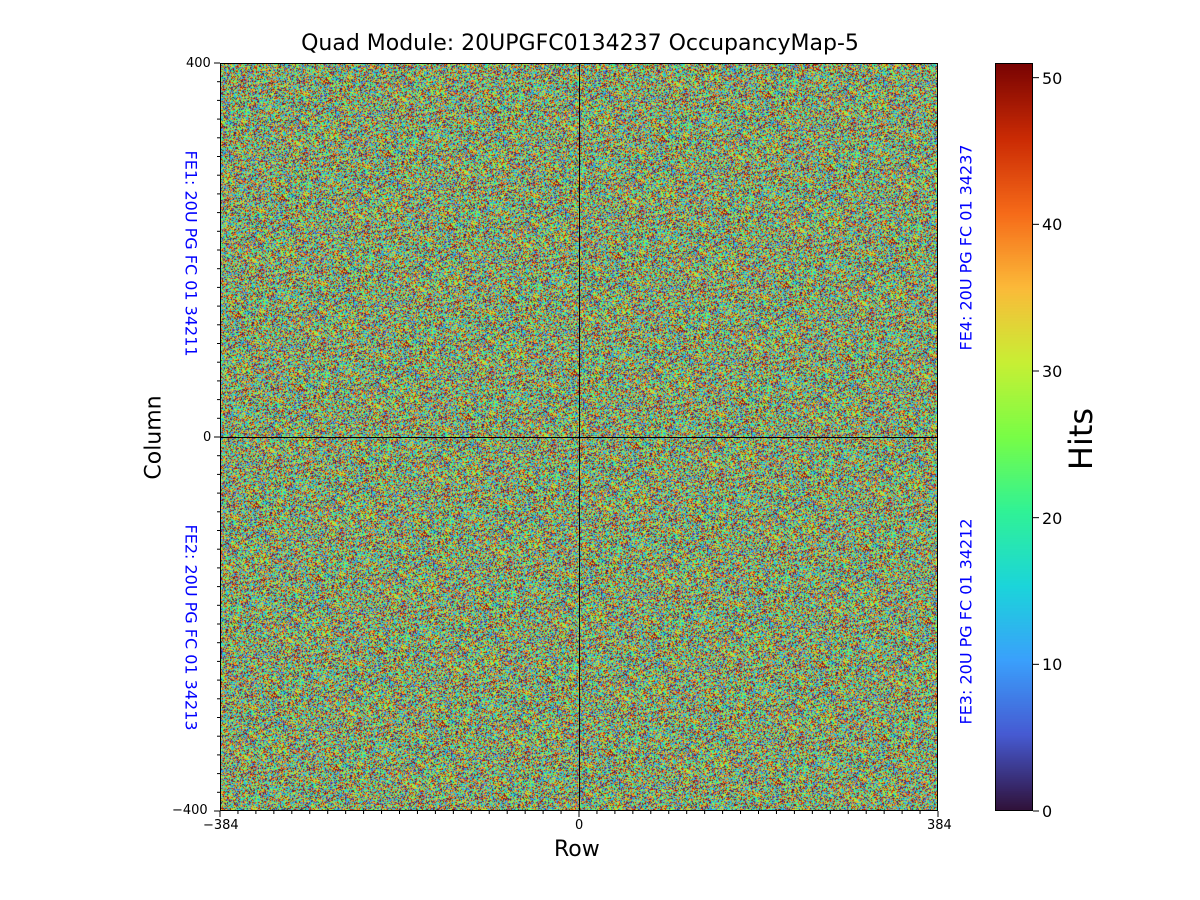 The image size is (1200, 900). What do you see at coordinates (1052, 78) in the screenshot?
I see `colorbar-tick-label: 50` at bounding box center [1052, 78].